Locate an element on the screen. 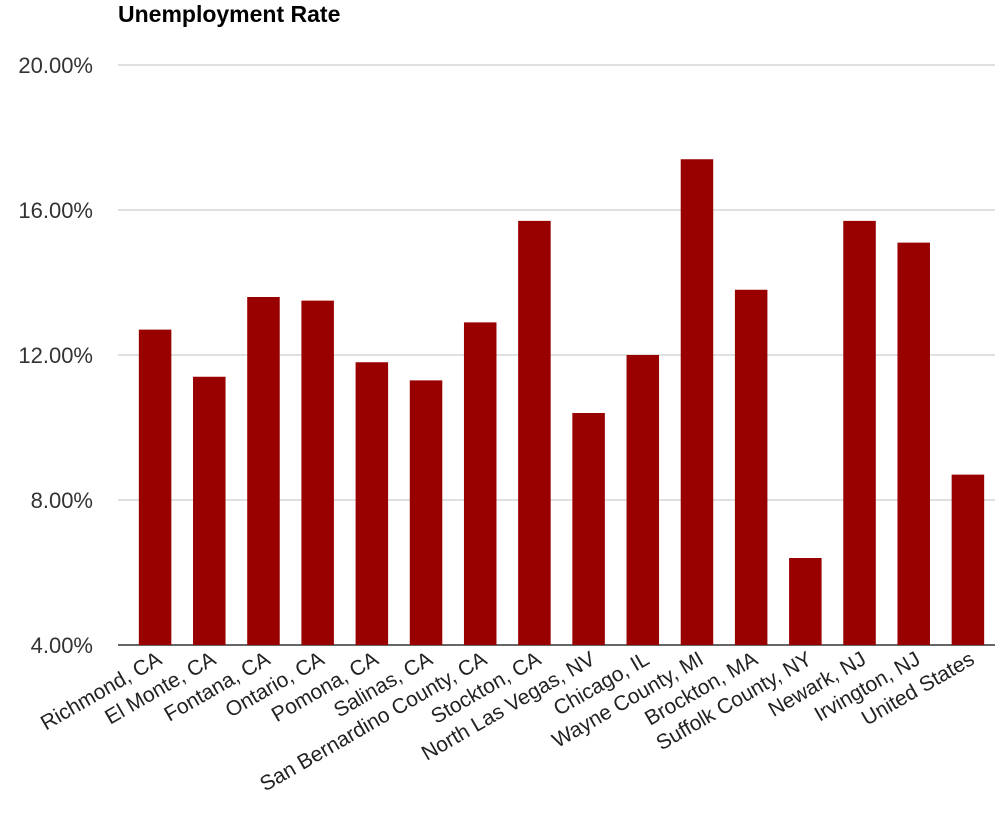  y-tick-label: 20.00% is located at coordinates (55, 65).